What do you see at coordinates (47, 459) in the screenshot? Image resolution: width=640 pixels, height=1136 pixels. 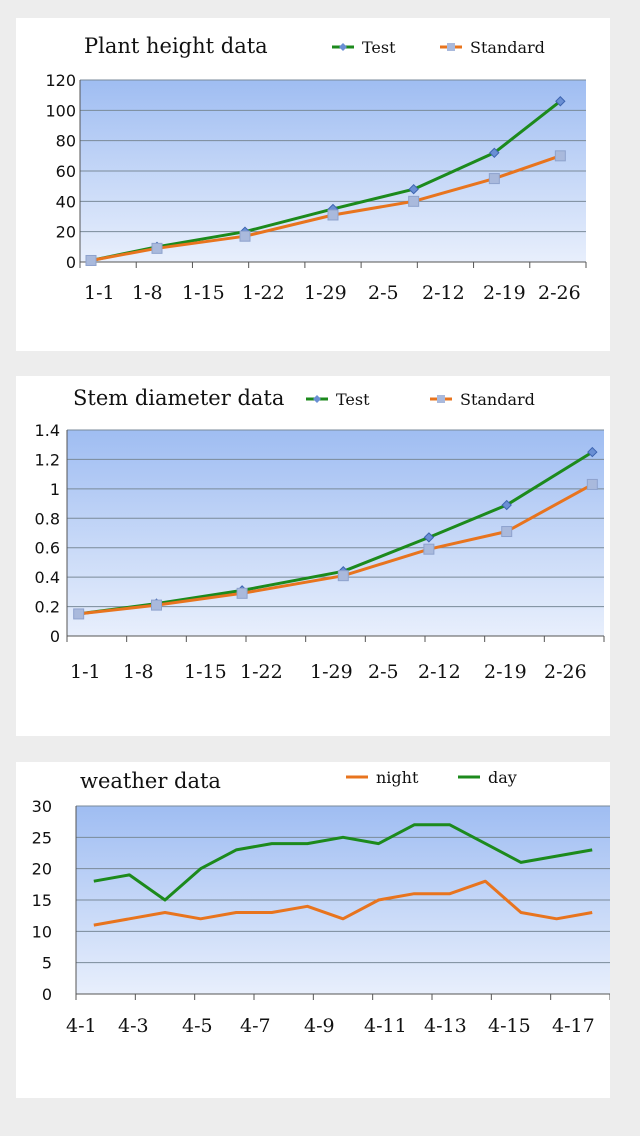 I see `y-tick-label: 1.2` at bounding box center [47, 459].